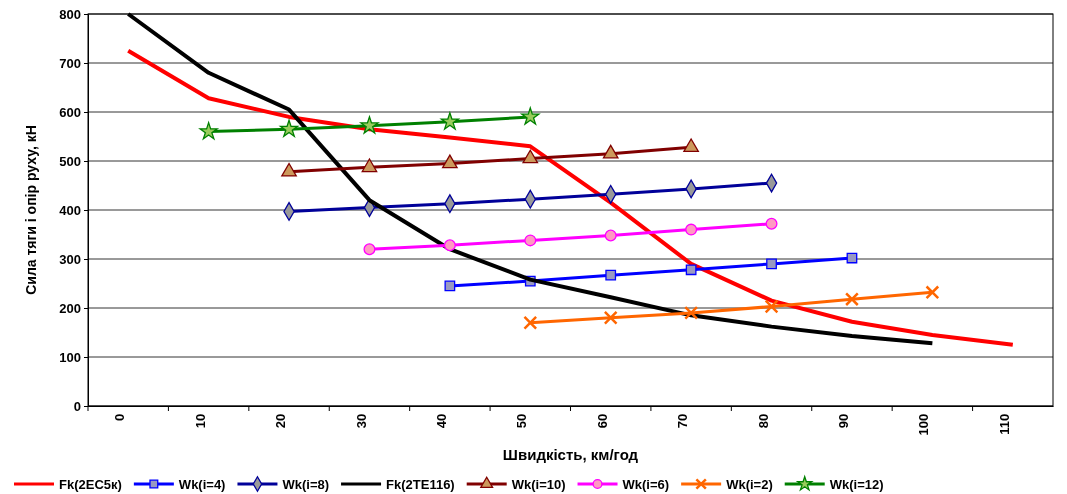 The image size is (1067, 494). Describe the element at coordinates (646, 484) in the screenshot. I see `legend-label: Wk(i=6)` at that location.